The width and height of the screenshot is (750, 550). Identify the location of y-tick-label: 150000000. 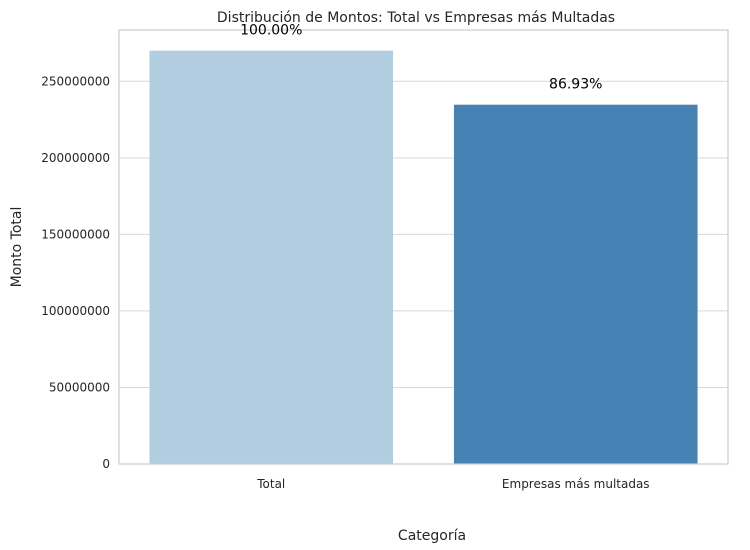
(75, 234).